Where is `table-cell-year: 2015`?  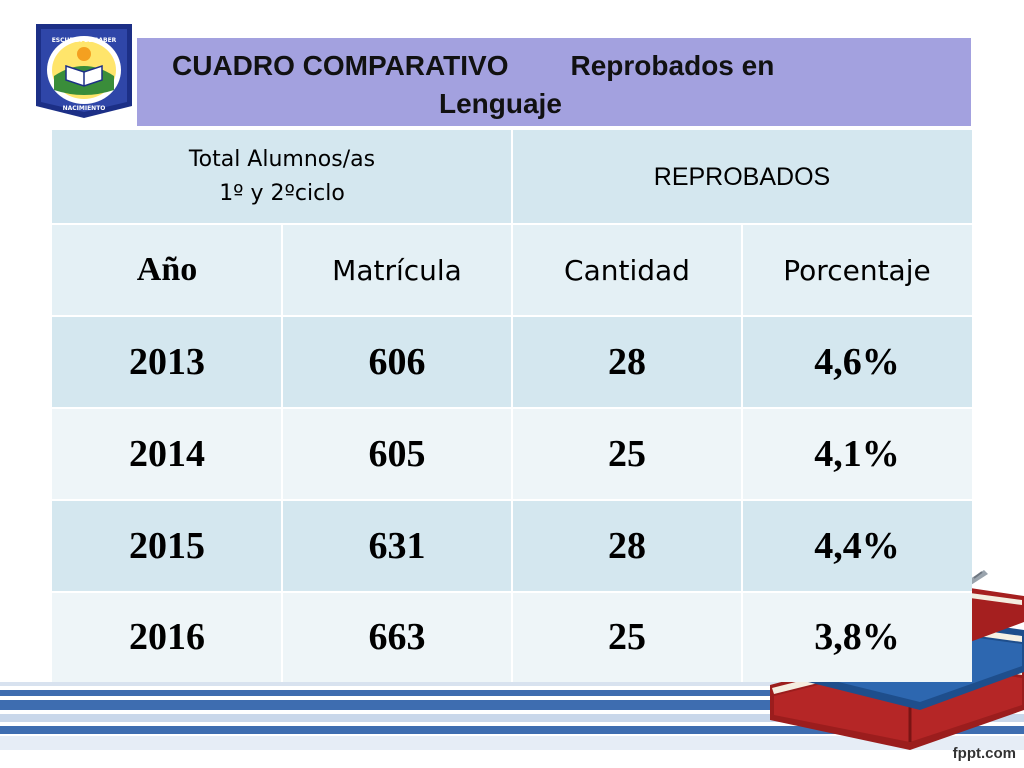 table-cell-year: 2015 is located at coordinates (167, 546).